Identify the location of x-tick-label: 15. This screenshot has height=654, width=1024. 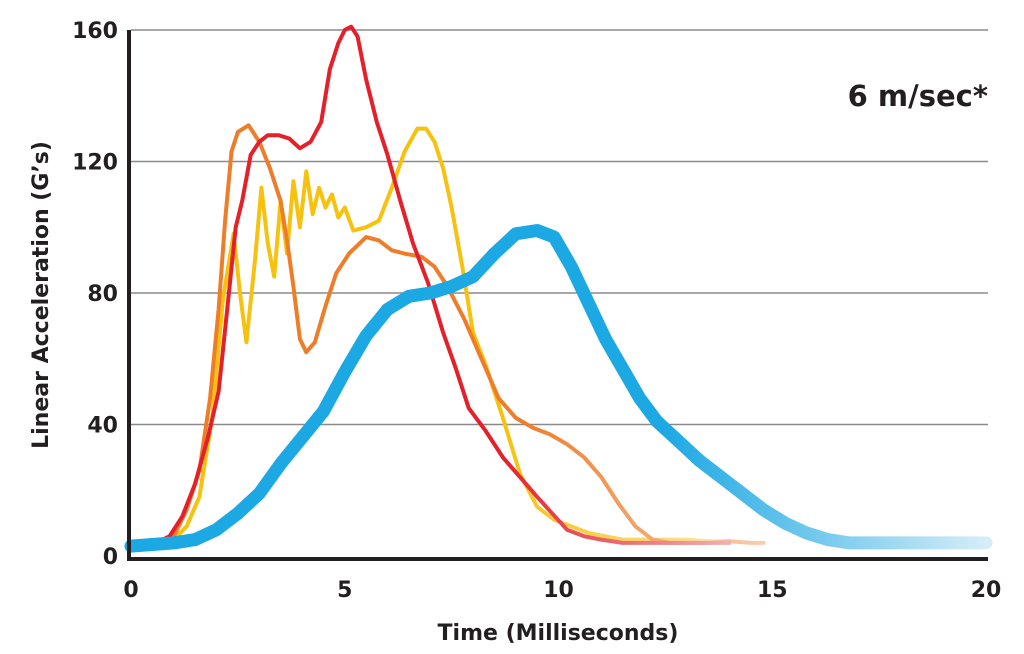
(772, 590).